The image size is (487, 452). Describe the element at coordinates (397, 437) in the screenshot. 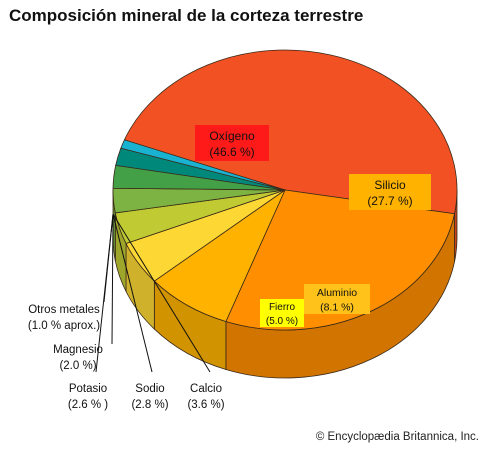

I see `copyright-credit: © Encyclopædia Britannica, Inc.` at that location.